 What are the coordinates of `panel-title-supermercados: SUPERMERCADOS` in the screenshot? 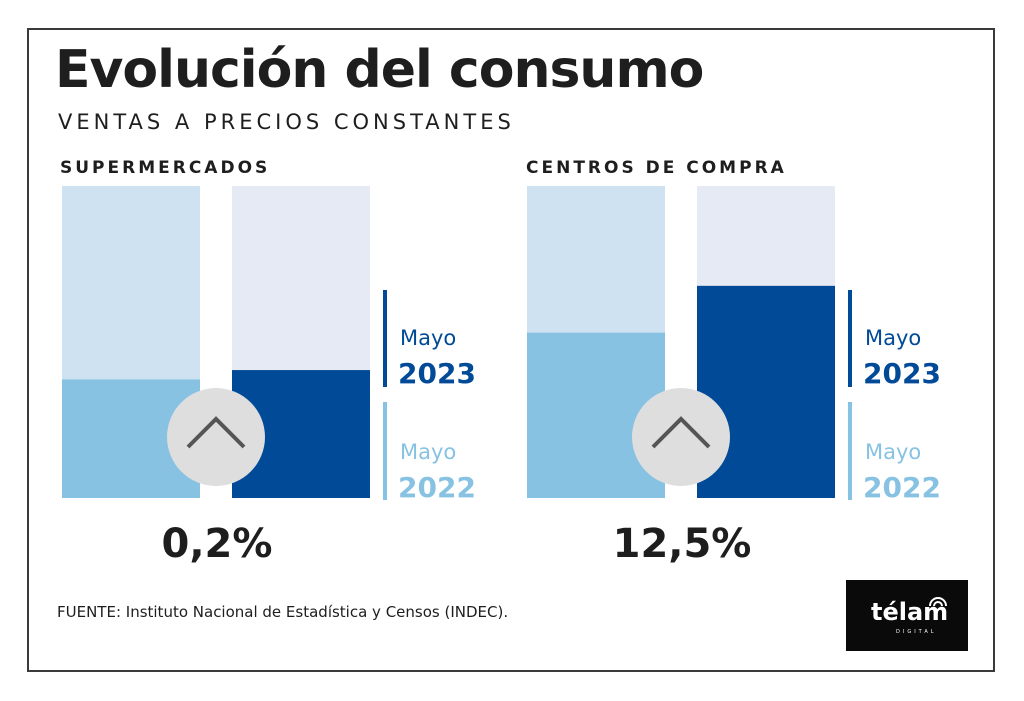 It's located at (165, 168).